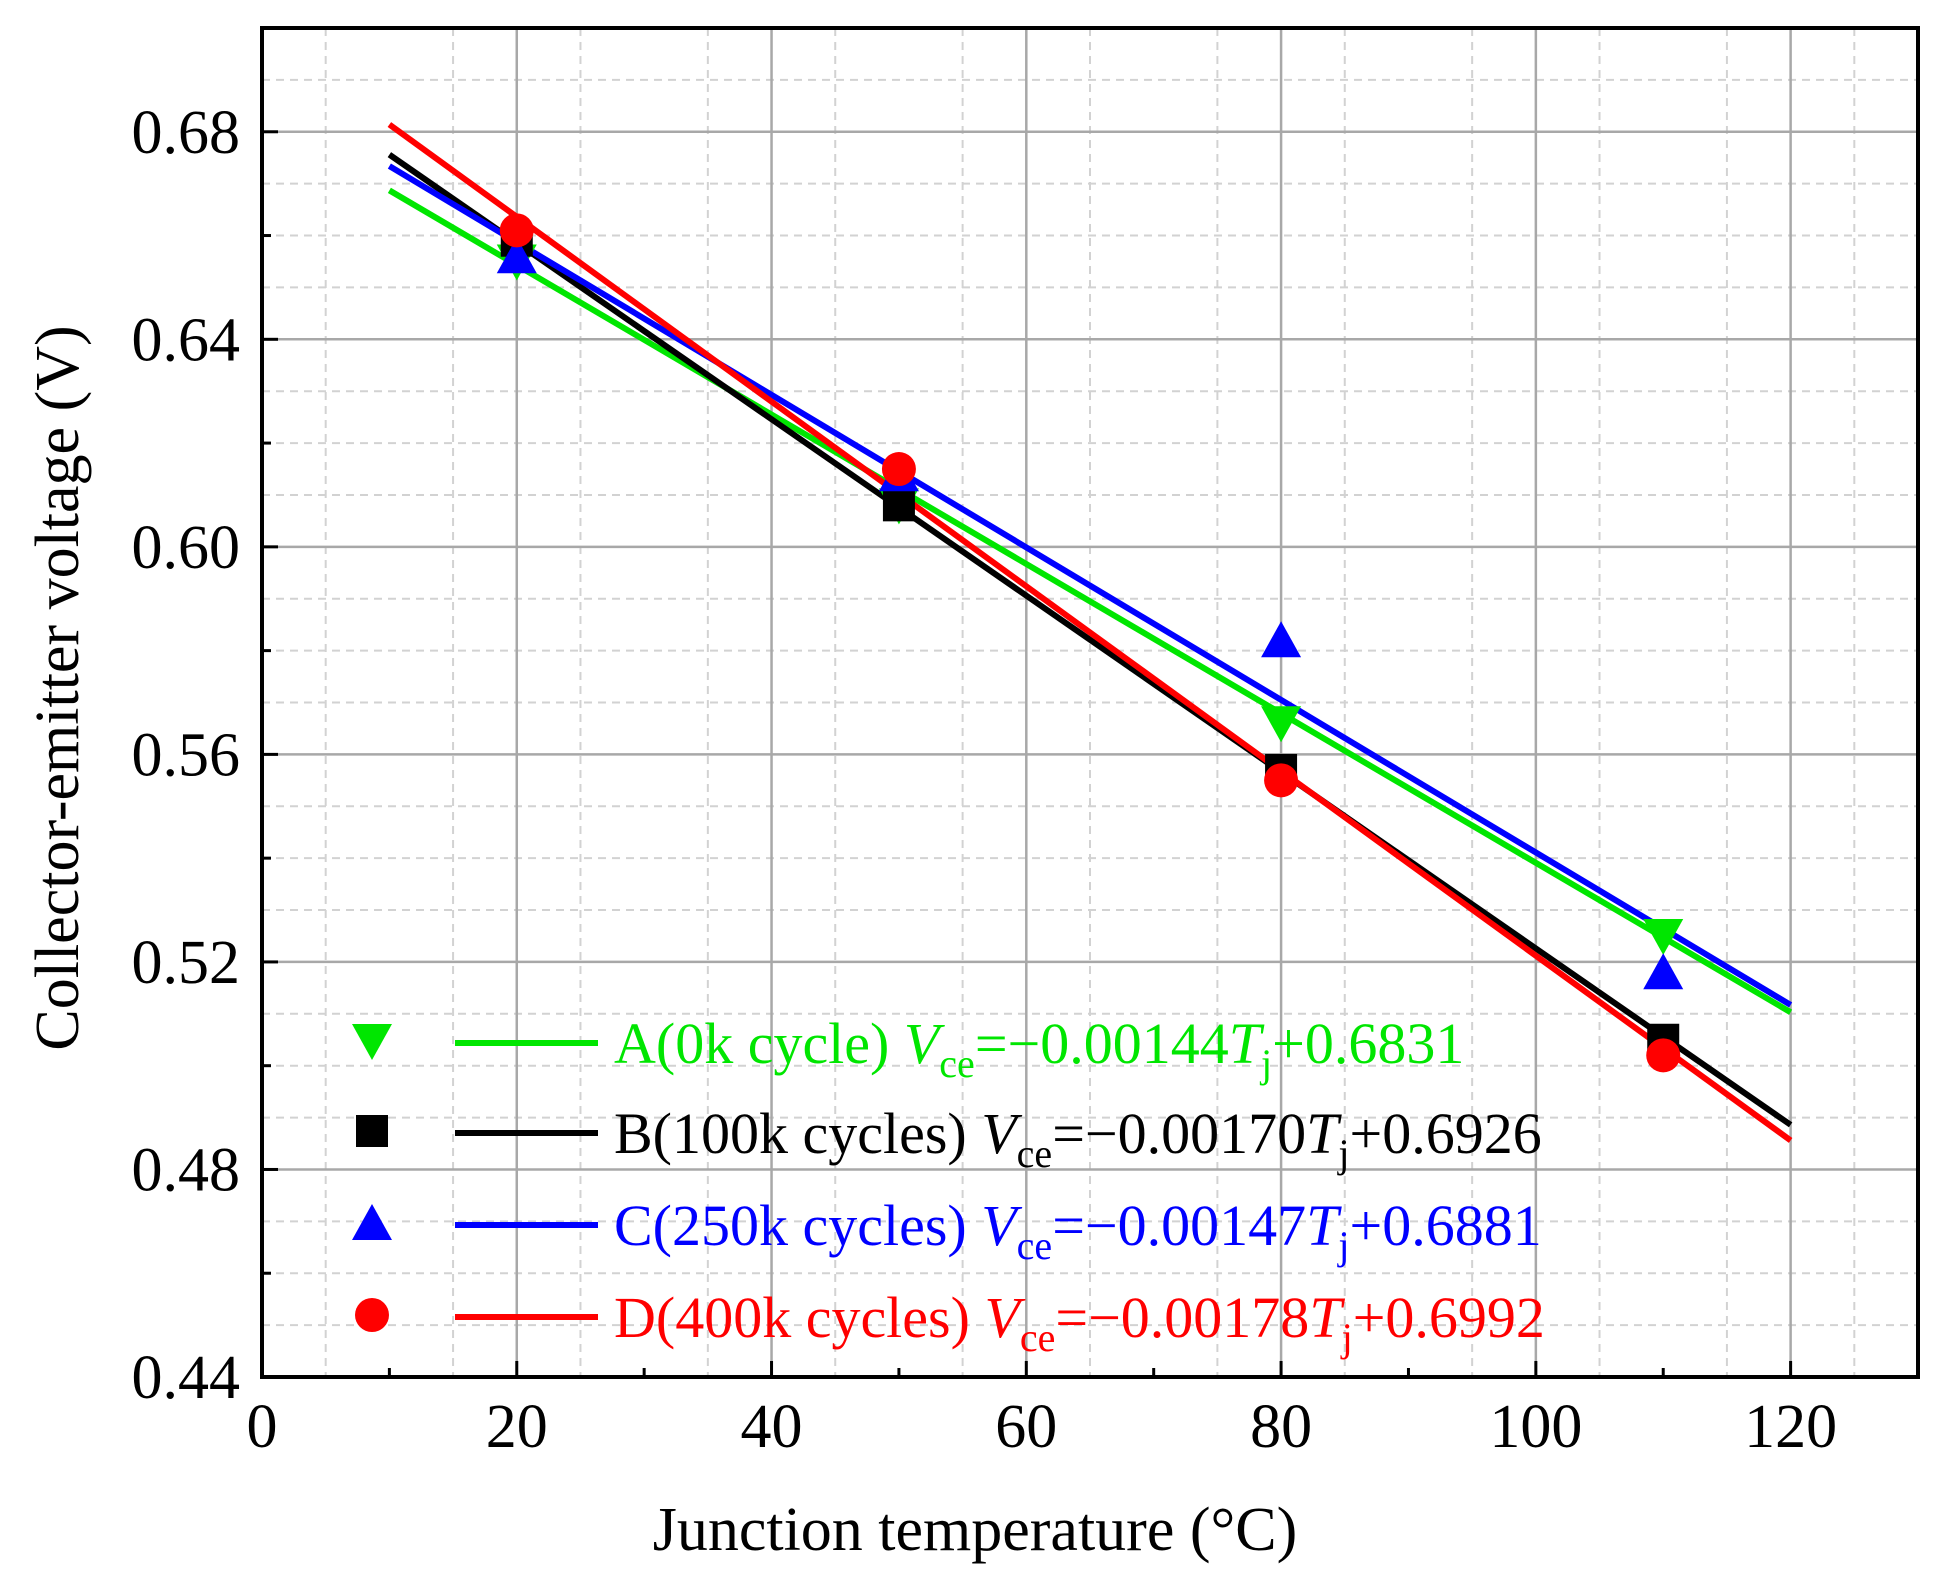  Describe the element at coordinates (1281, 1427) in the screenshot. I see `x-tick-label: 80` at that location.